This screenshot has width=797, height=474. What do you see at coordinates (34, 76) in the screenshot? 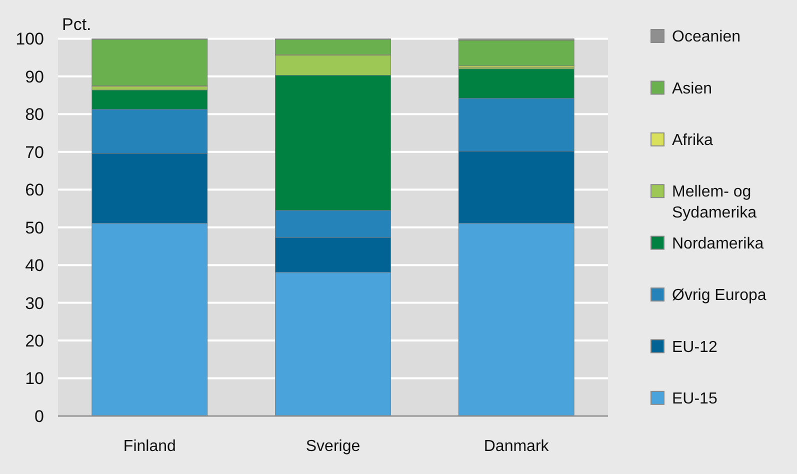
I see `y-tick-label: 90` at bounding box center [34, 76].